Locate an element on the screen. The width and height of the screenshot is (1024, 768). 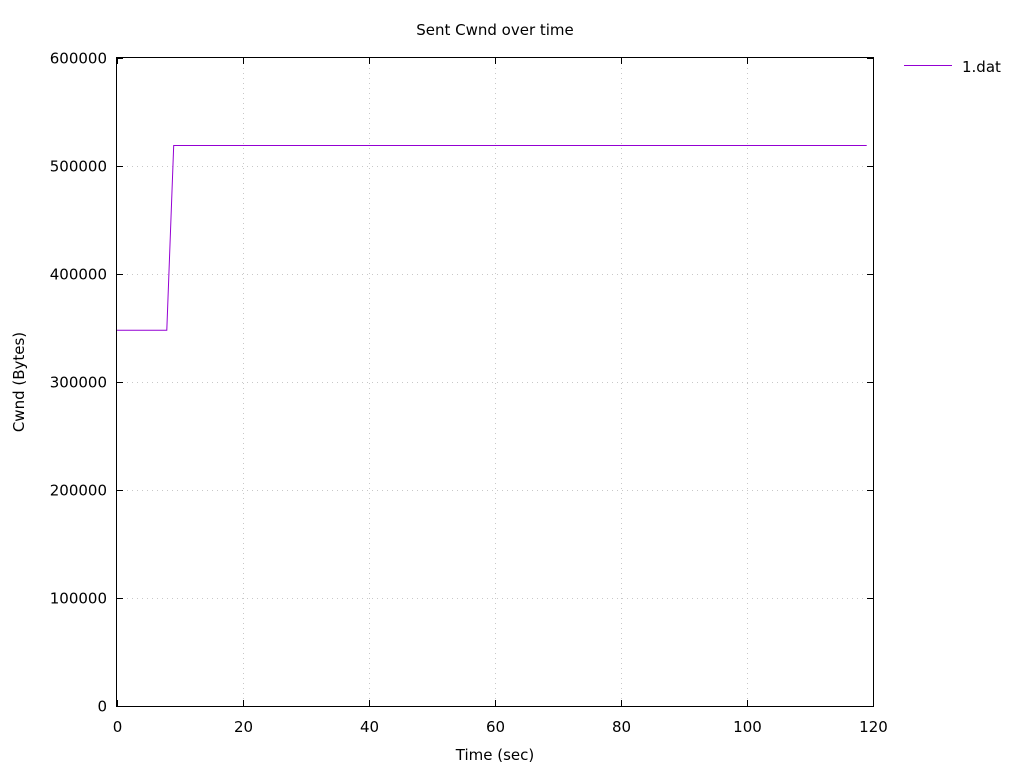
x-tick-label: 100 is located at coordinates (747, 727).